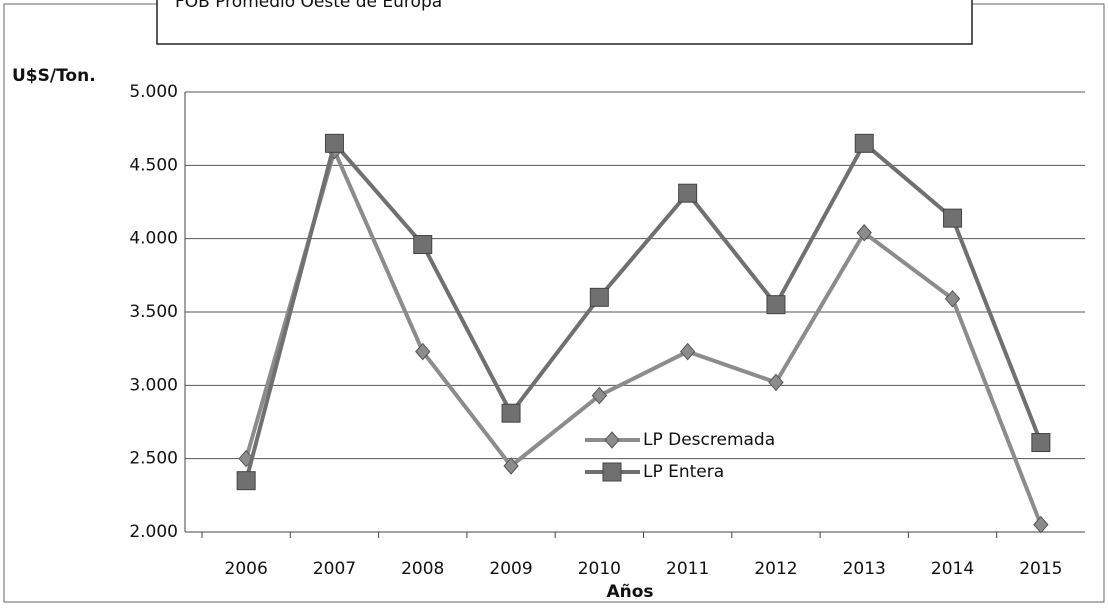 Image resolution: width=1108 pixels, height=608 pixels. I want to click on y-tick-label: 4.000, so click(153, 239).